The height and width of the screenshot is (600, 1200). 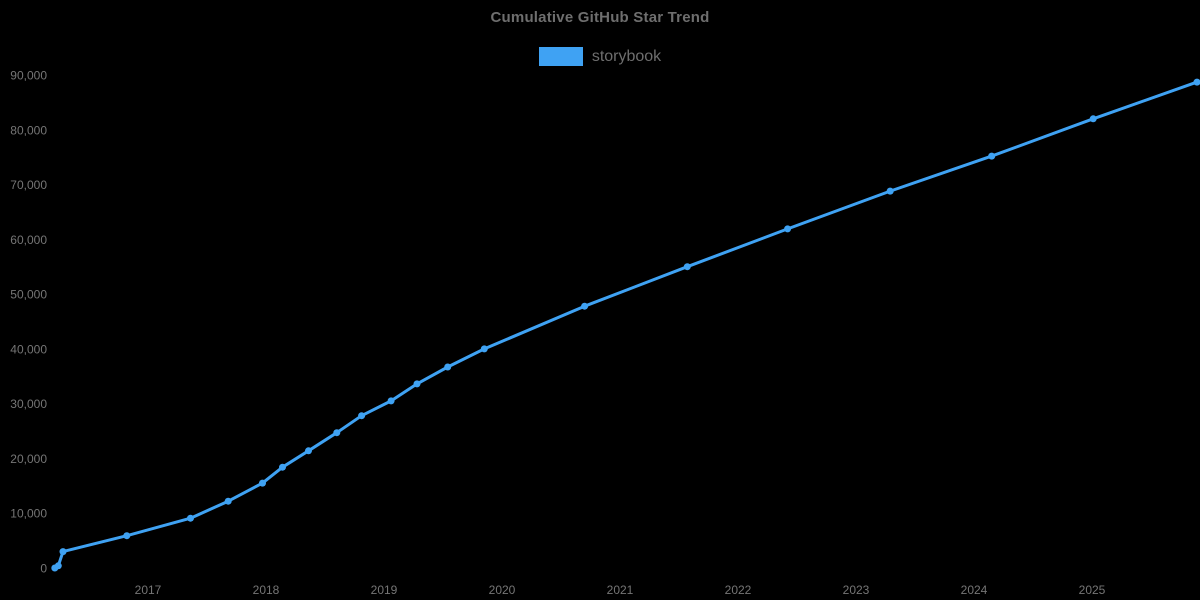 I want to click on chart-title: Cumulative GitHub Star Trend, so click(x=600, y=17).